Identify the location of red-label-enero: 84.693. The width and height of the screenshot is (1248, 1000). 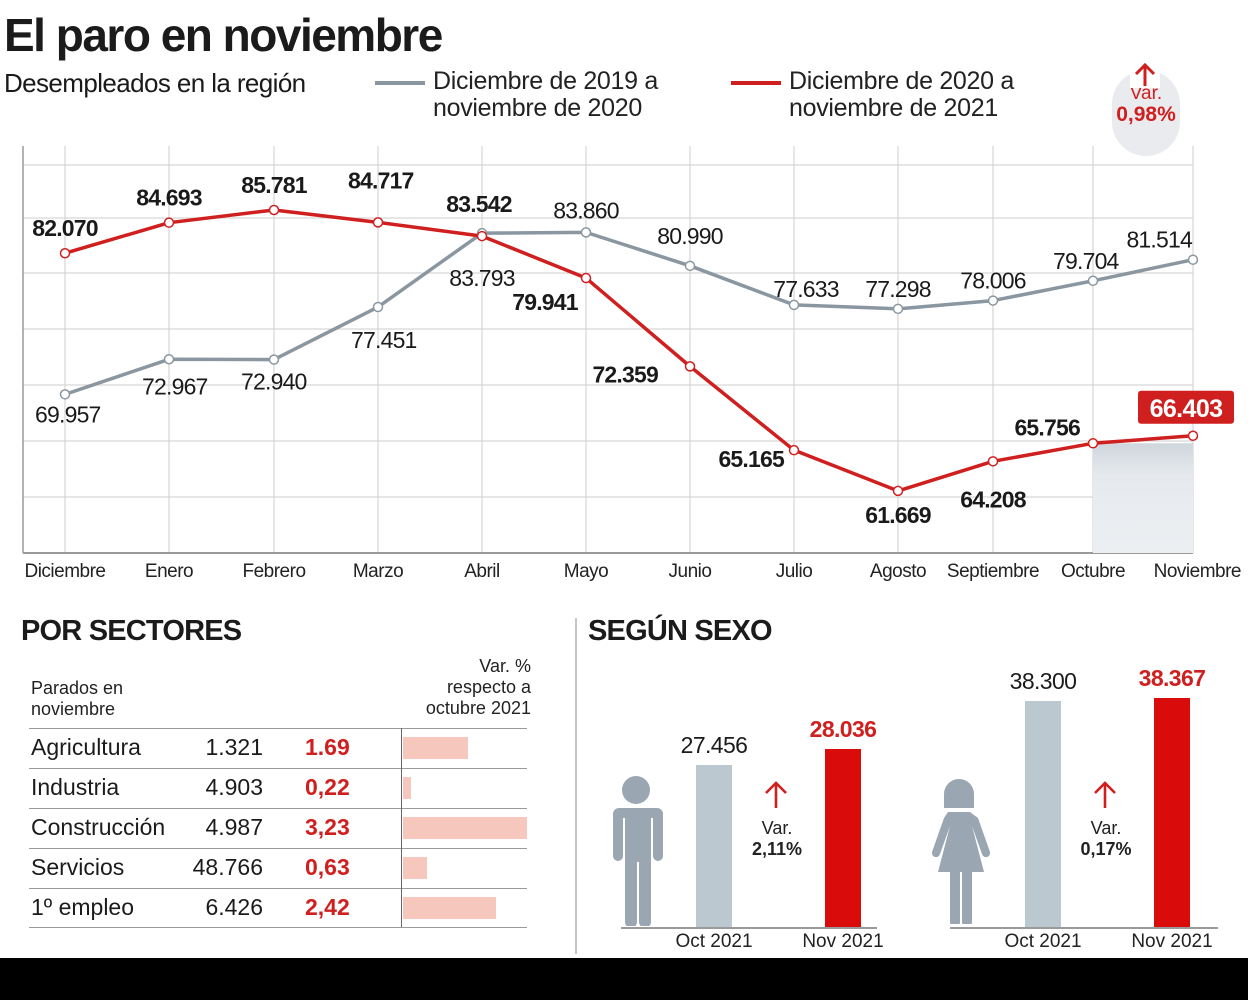
(169, 198).